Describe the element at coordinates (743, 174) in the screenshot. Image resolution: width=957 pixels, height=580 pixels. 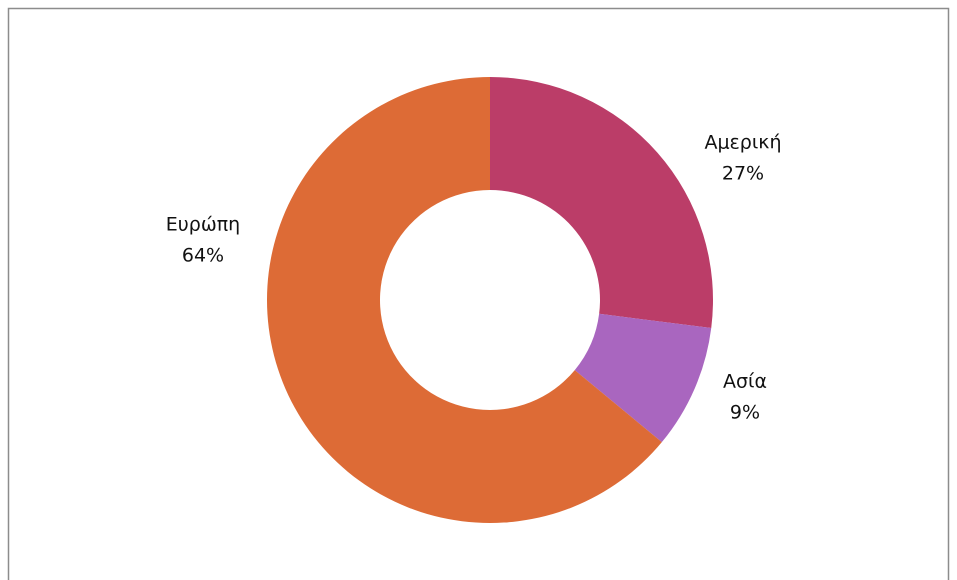
I see `value-label: 27%` at that location.